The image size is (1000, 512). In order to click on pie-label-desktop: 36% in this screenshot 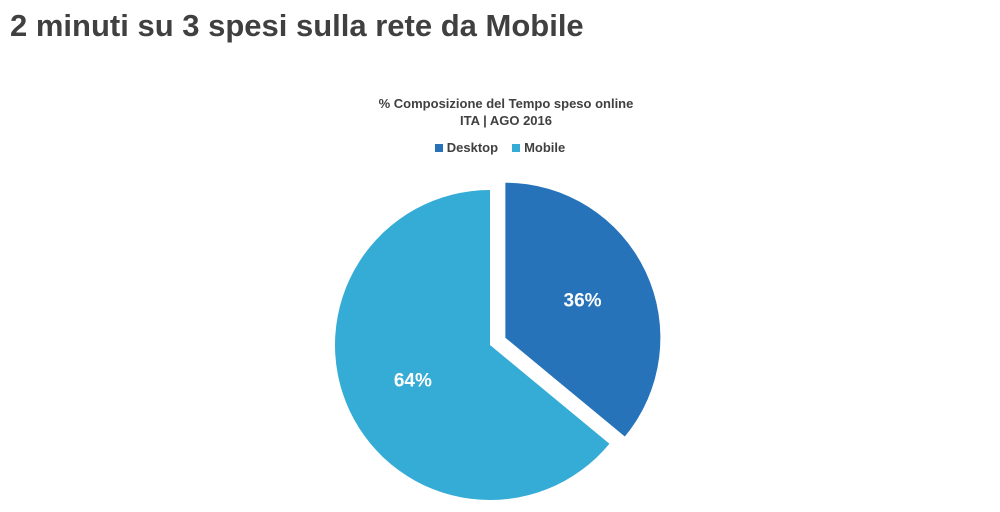, I will do `click(583, 300)`.